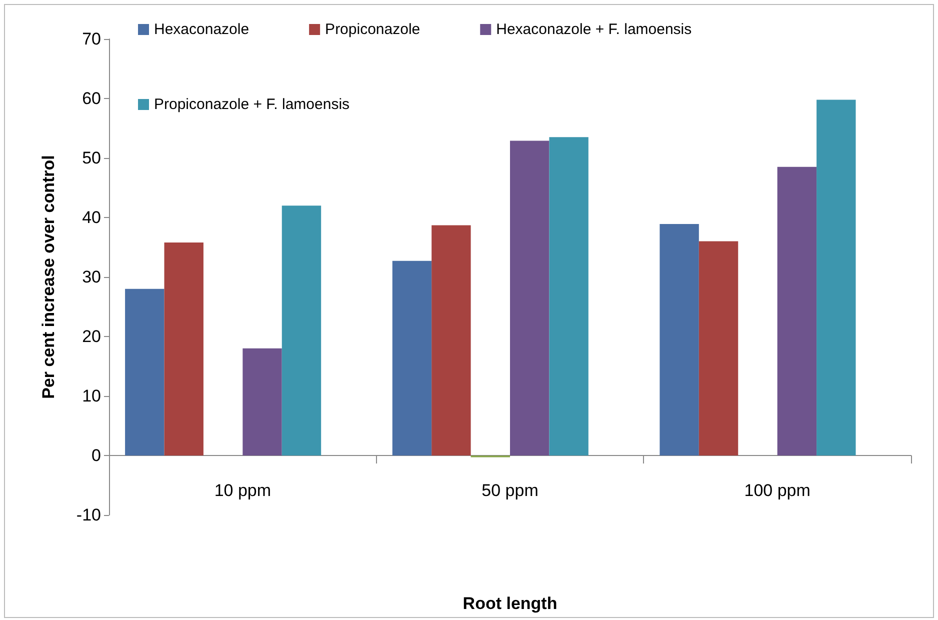 The height and width of the screenshot is (620, 938). What do you see at coordinates (91, 336) in the screenshot?
I see `y-tick-label: 20` at bounding box center [91, 336].